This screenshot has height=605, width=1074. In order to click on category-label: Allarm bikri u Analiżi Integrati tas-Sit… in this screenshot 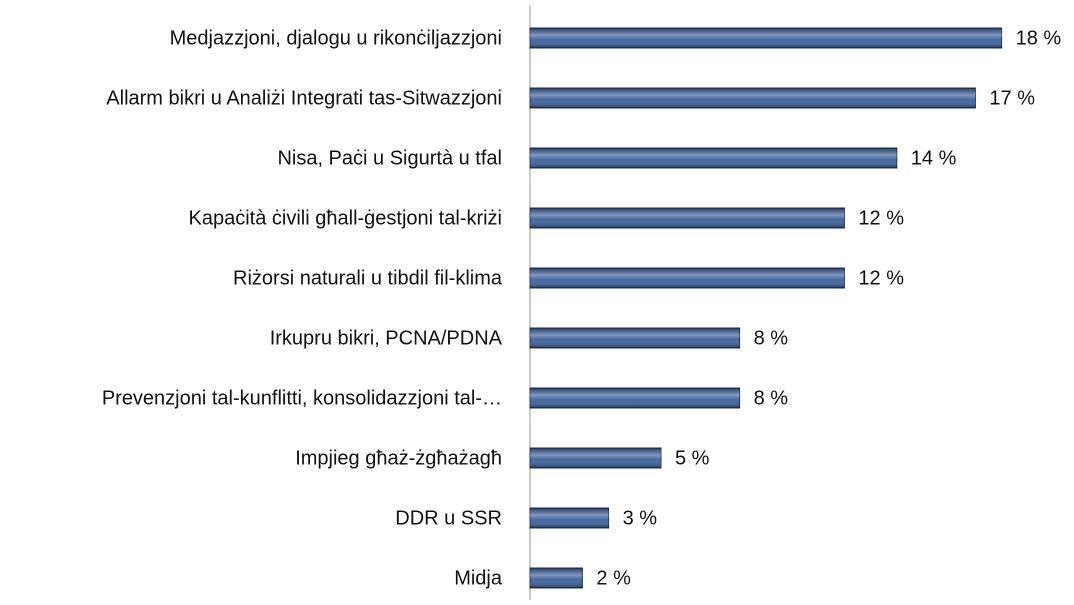, I will do `click(304, 98)`.